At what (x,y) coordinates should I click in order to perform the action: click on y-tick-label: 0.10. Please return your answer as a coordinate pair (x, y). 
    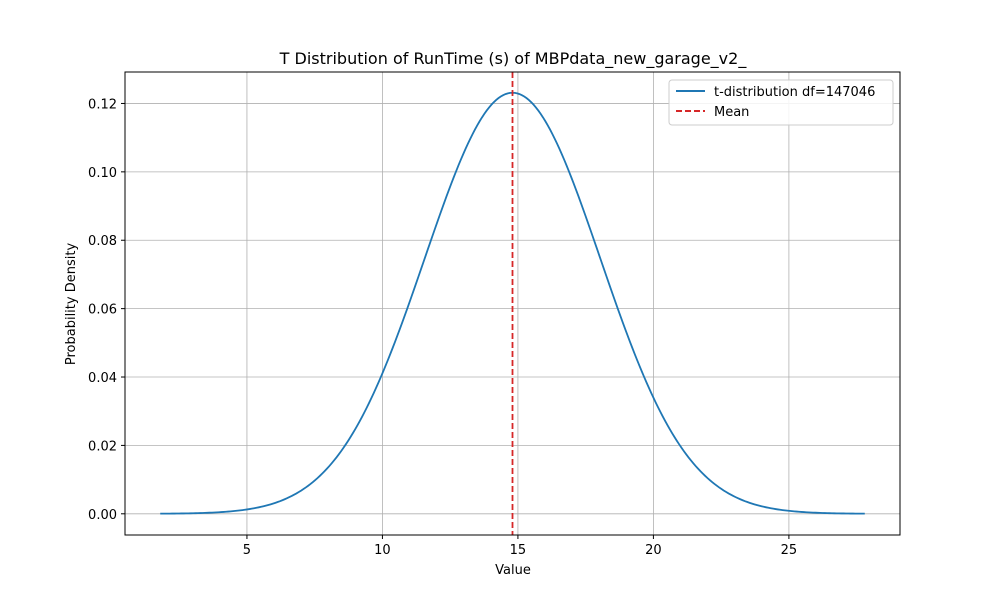
    Looking at the image, I should click on (102, 173).